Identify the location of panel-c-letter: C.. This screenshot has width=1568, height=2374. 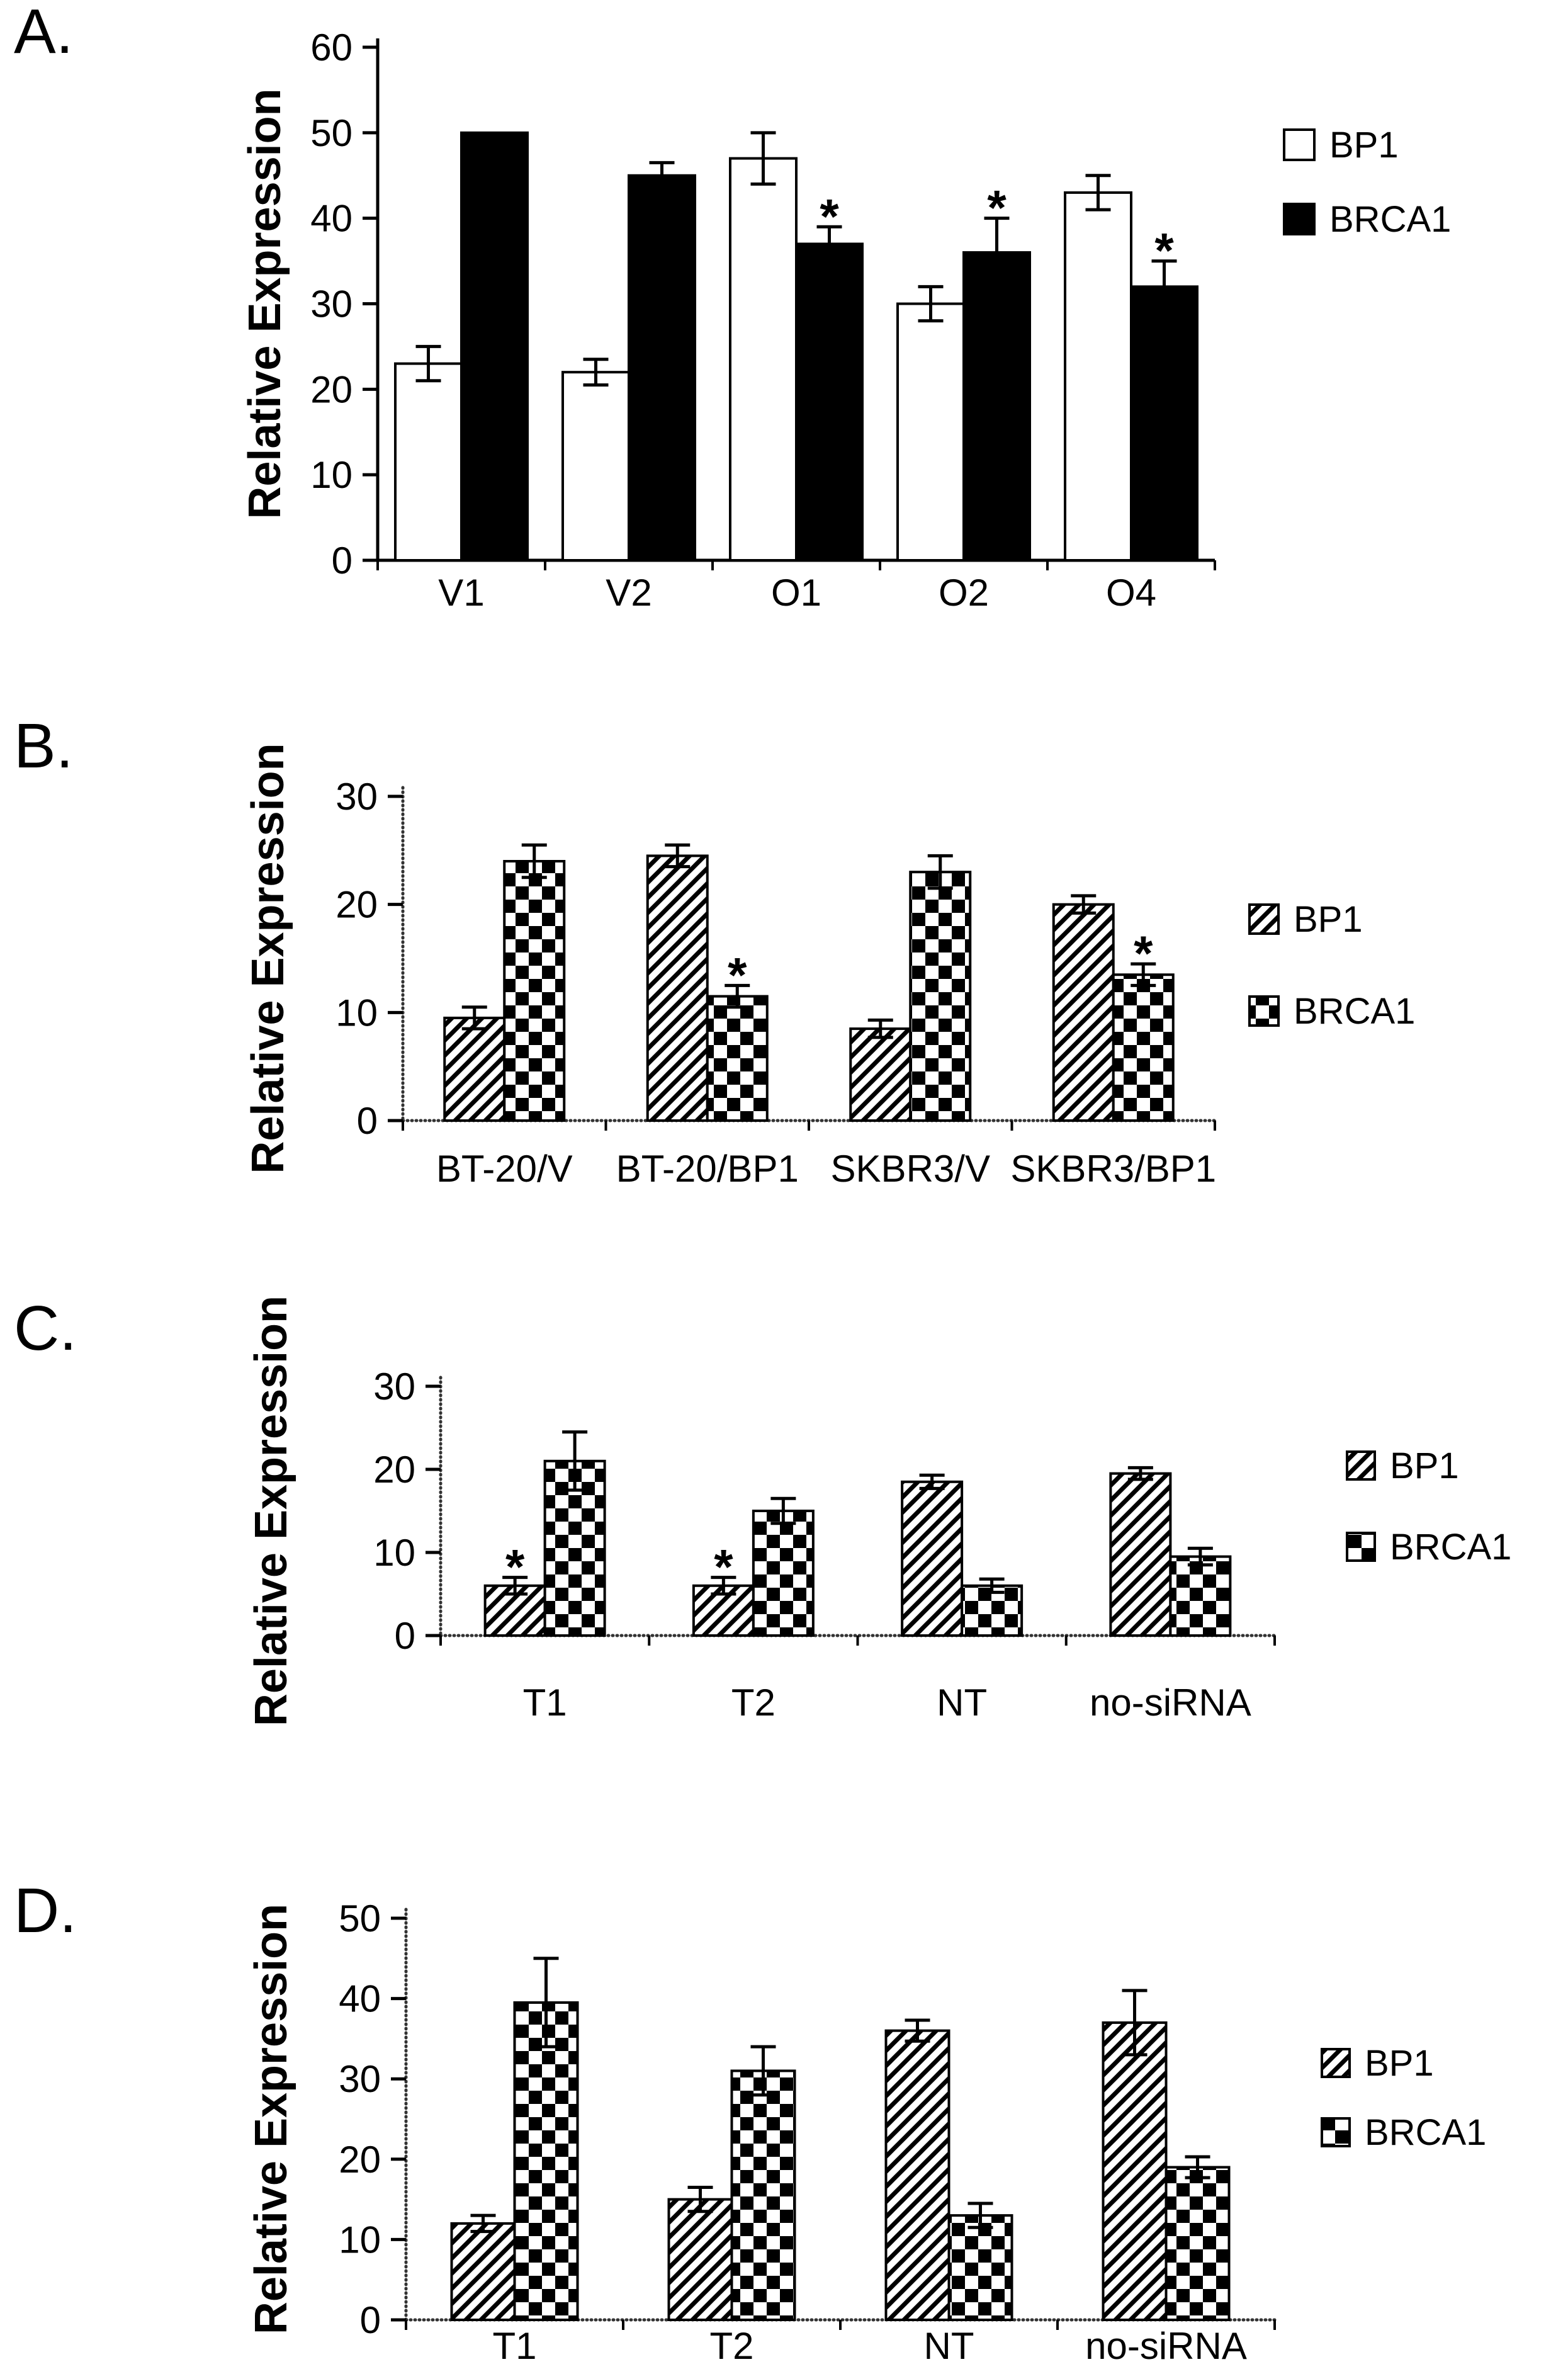
(45, 1328).